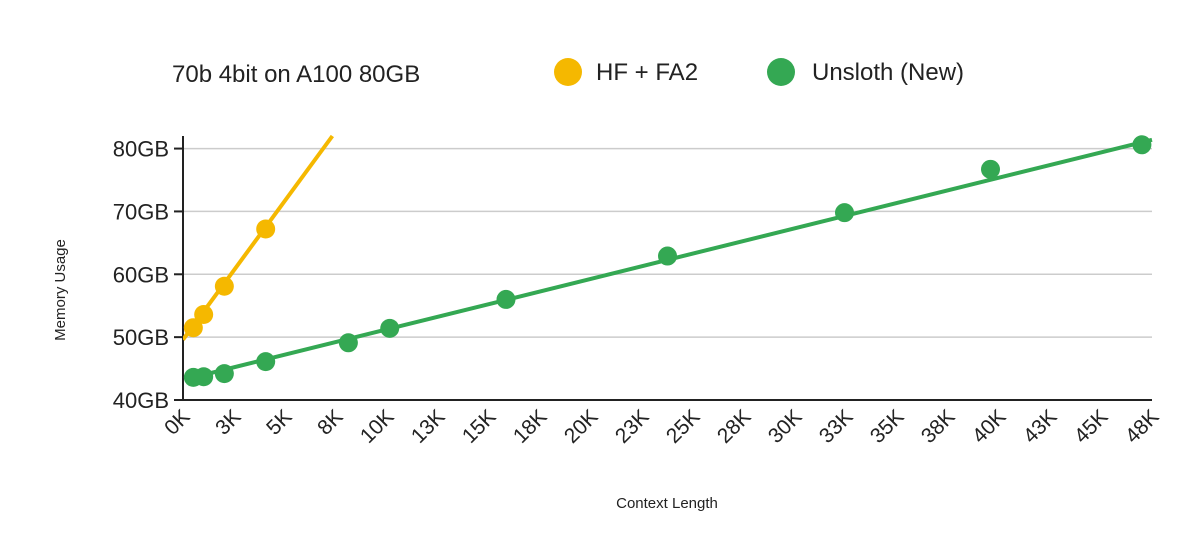 The height and width of the screenshot is (549, 1200). What do you see at coordinates (836, 426) in the screenshot?
I see `x-tick-label: 33K` at bounding box center [836, 426].